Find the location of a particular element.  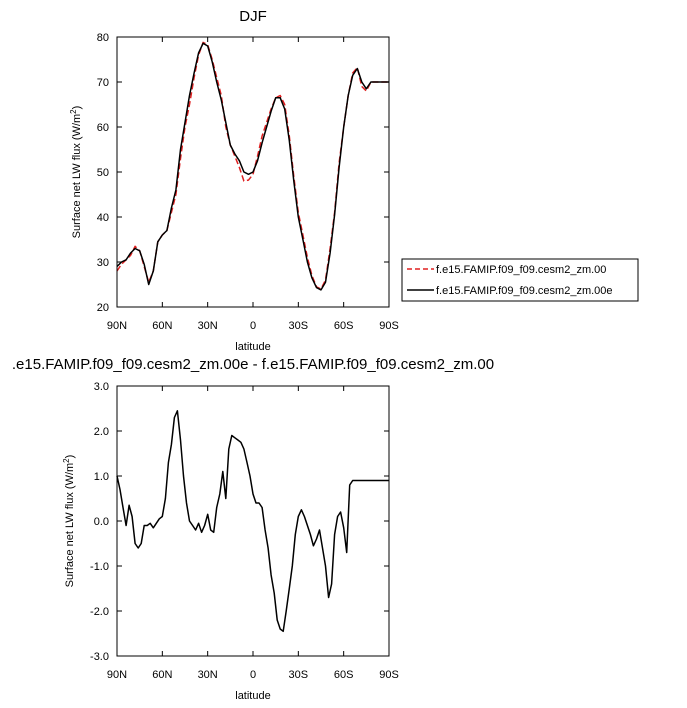

top-xtick-label: 90S is located at coordinates (389, 326).